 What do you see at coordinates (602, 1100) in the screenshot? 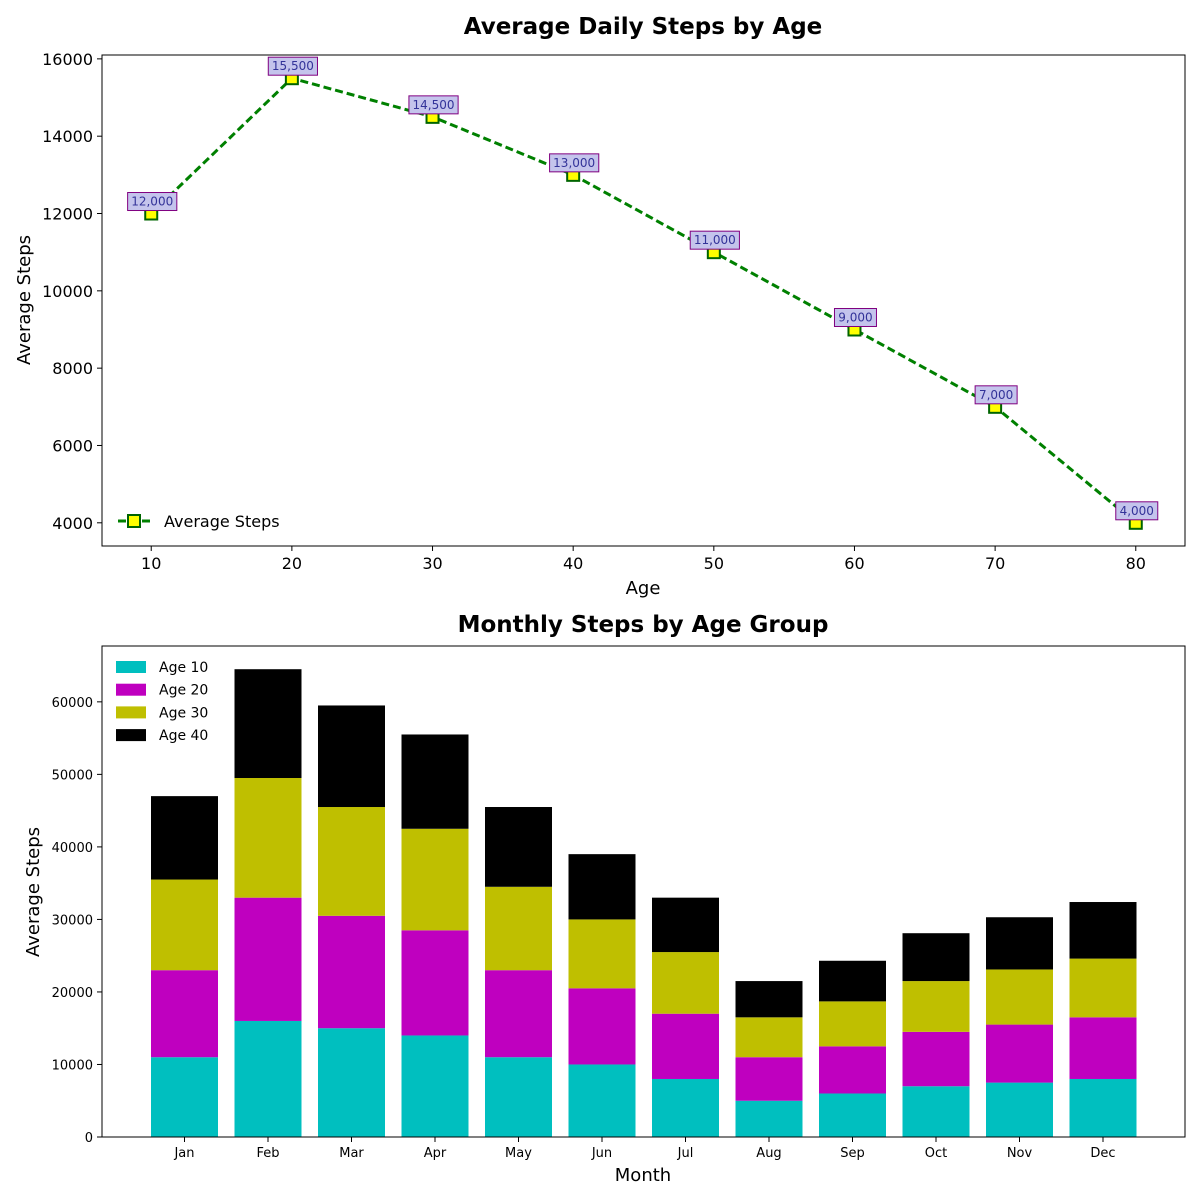
I see `bar-age-10-jun` at bounding box center [602, 1100].